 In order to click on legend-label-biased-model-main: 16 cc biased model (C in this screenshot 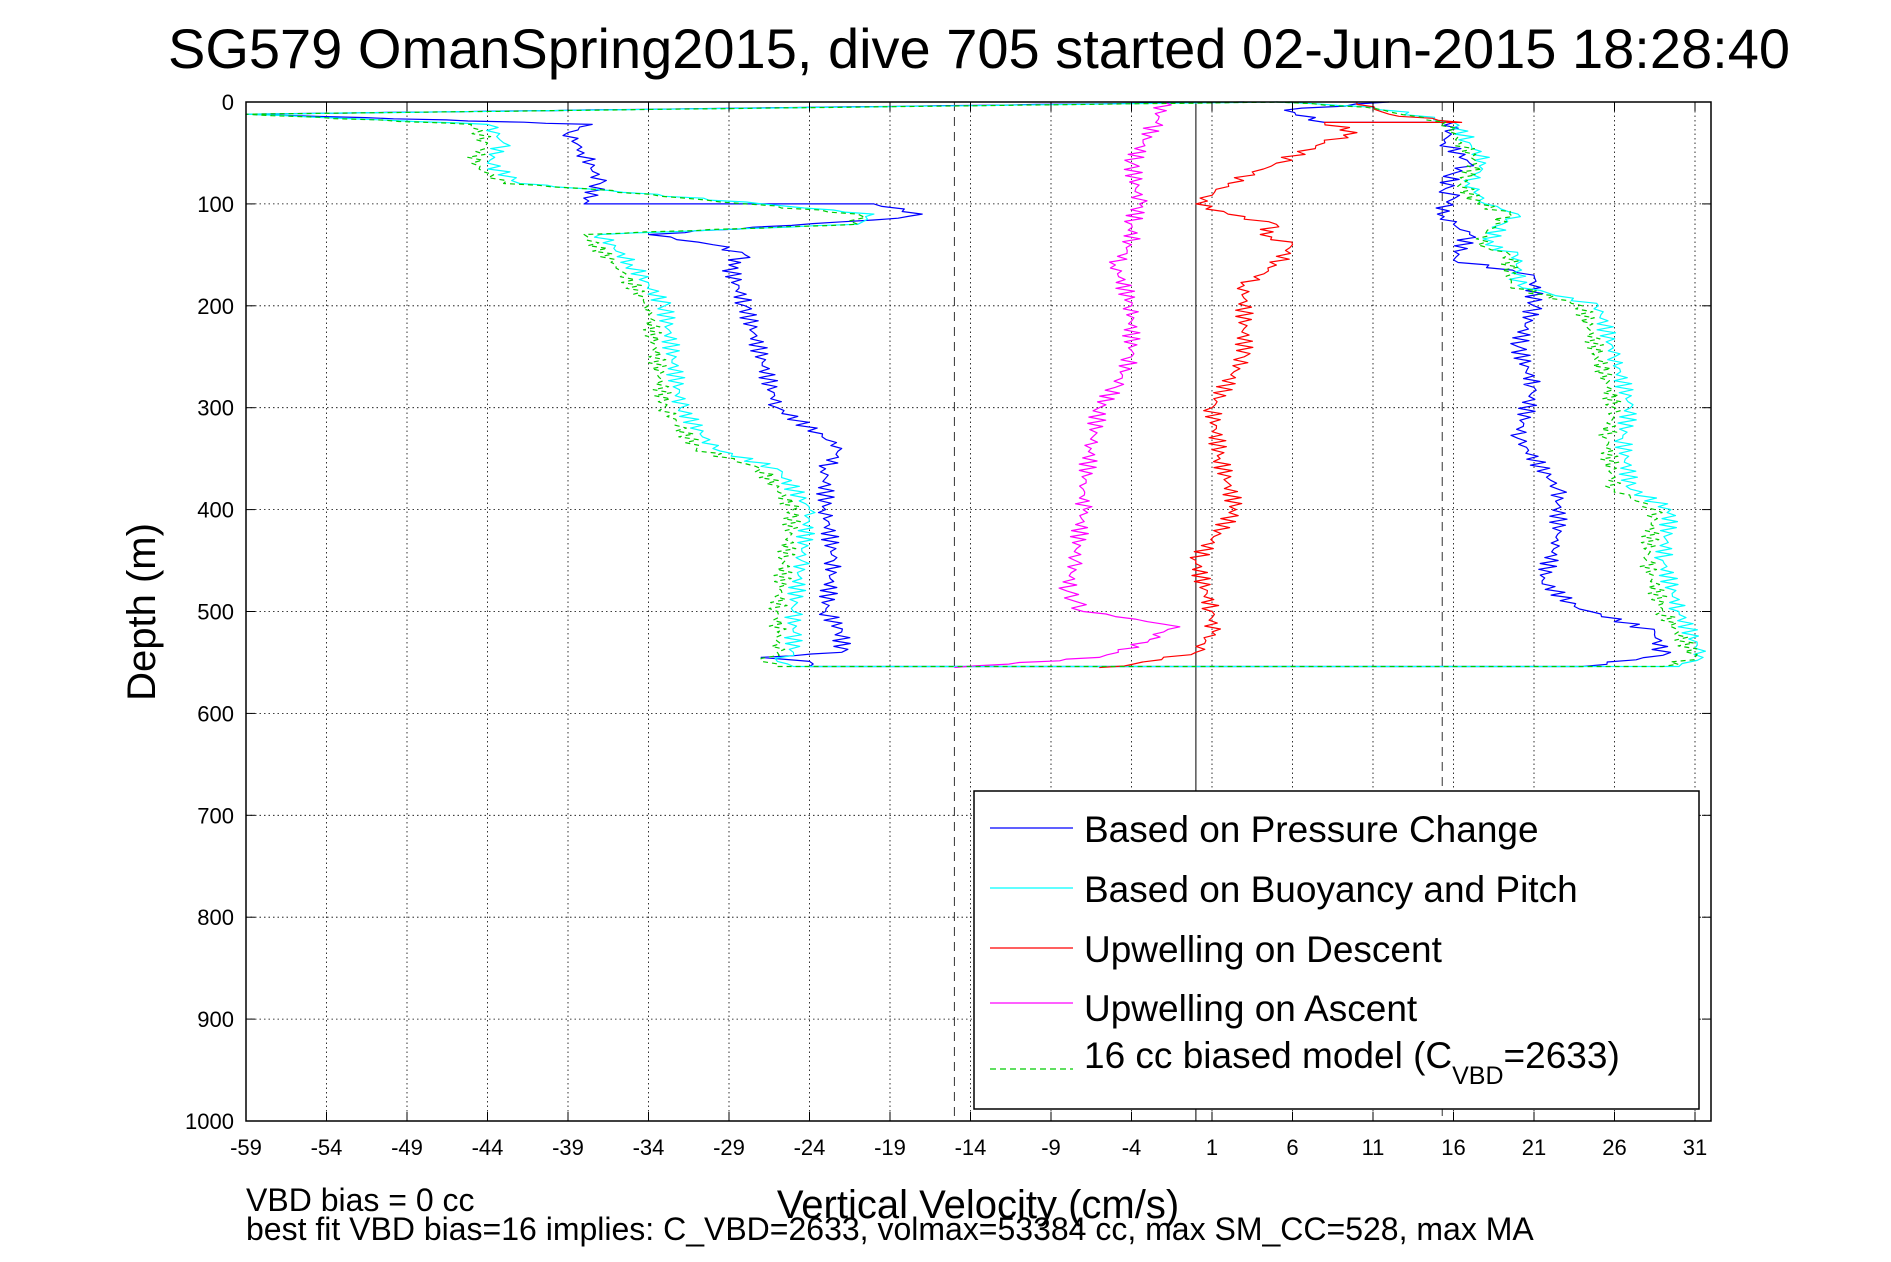, I will do `click(1268, 1055)`.